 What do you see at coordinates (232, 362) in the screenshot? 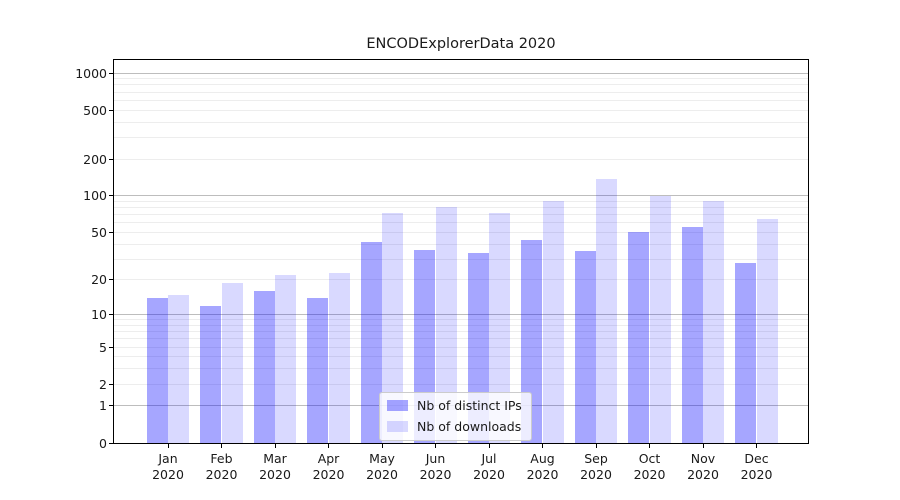
I see `bar-nb-of-downloads-feb` at bounding box center [232, 362].